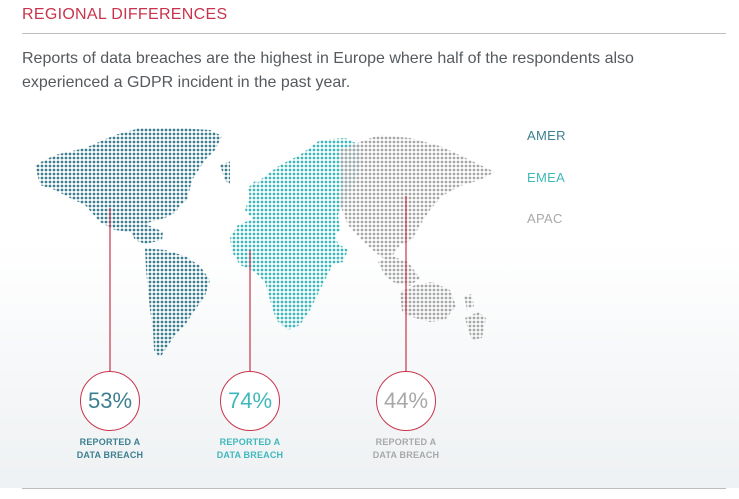 The height and width of the screenshot is (499, 739). I want to click on stat-value-apac: 44%, so click(406, 400).